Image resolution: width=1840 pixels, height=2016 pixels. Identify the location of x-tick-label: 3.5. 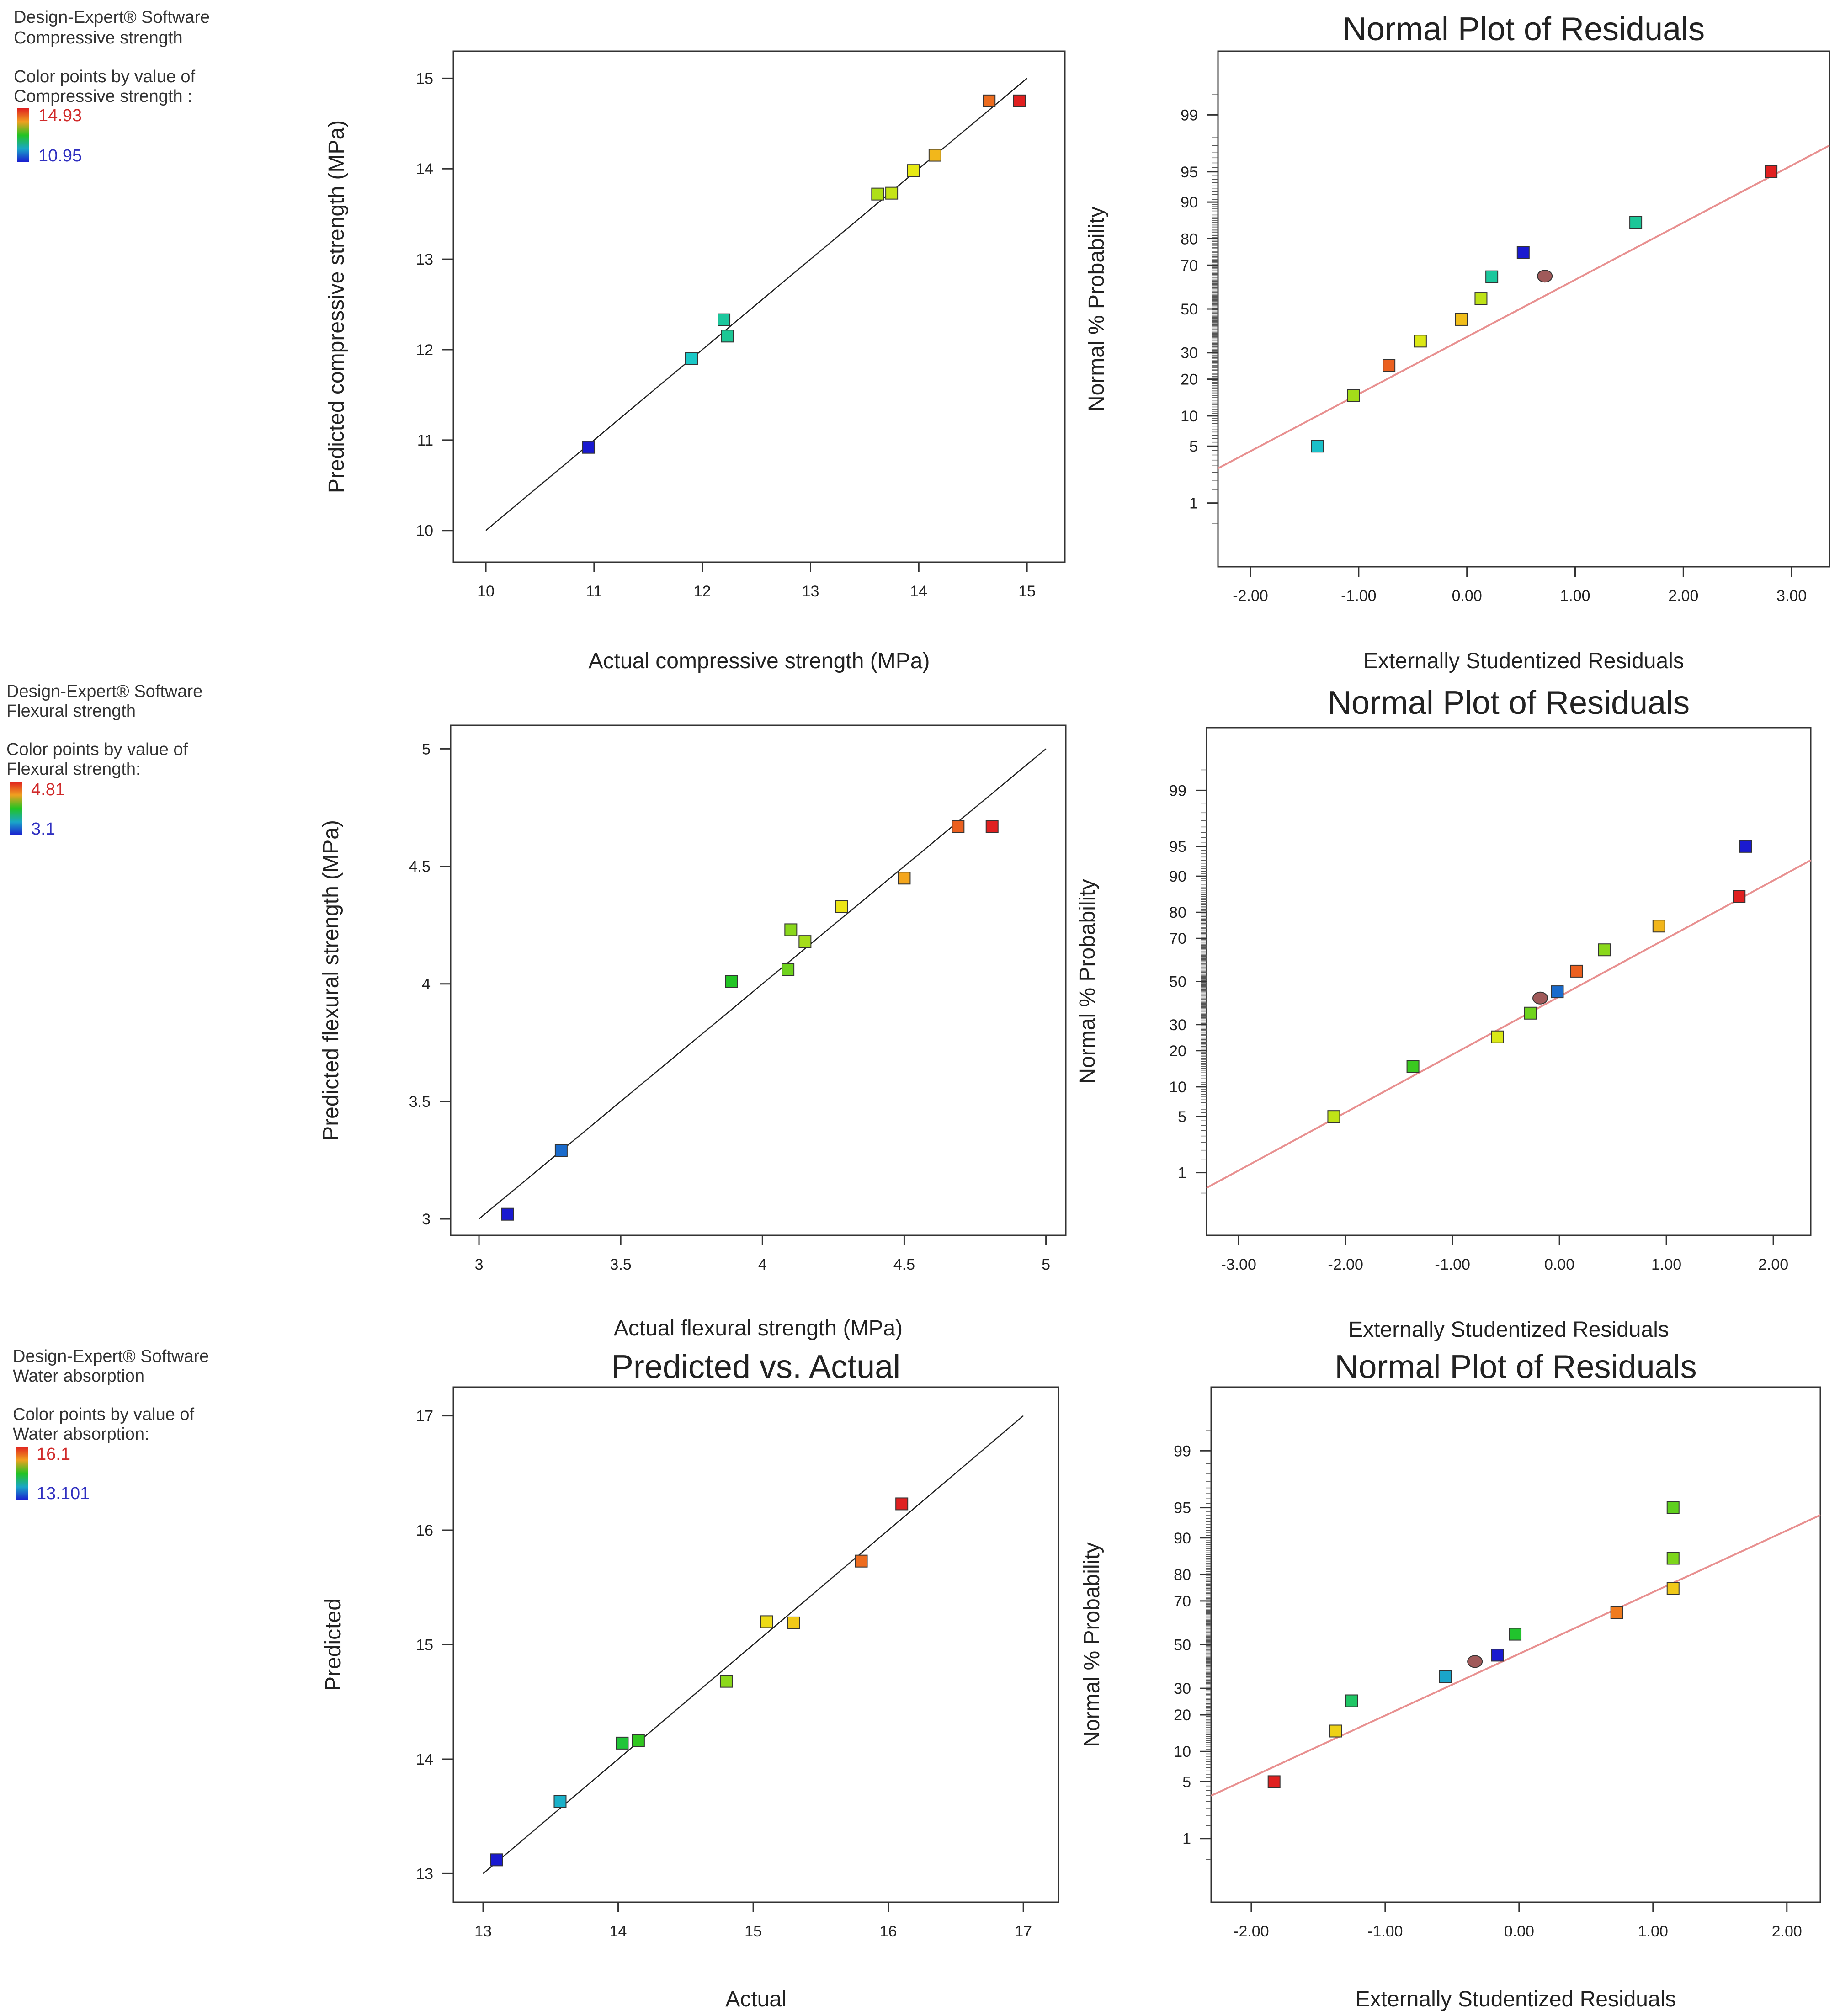
(621, 1264).